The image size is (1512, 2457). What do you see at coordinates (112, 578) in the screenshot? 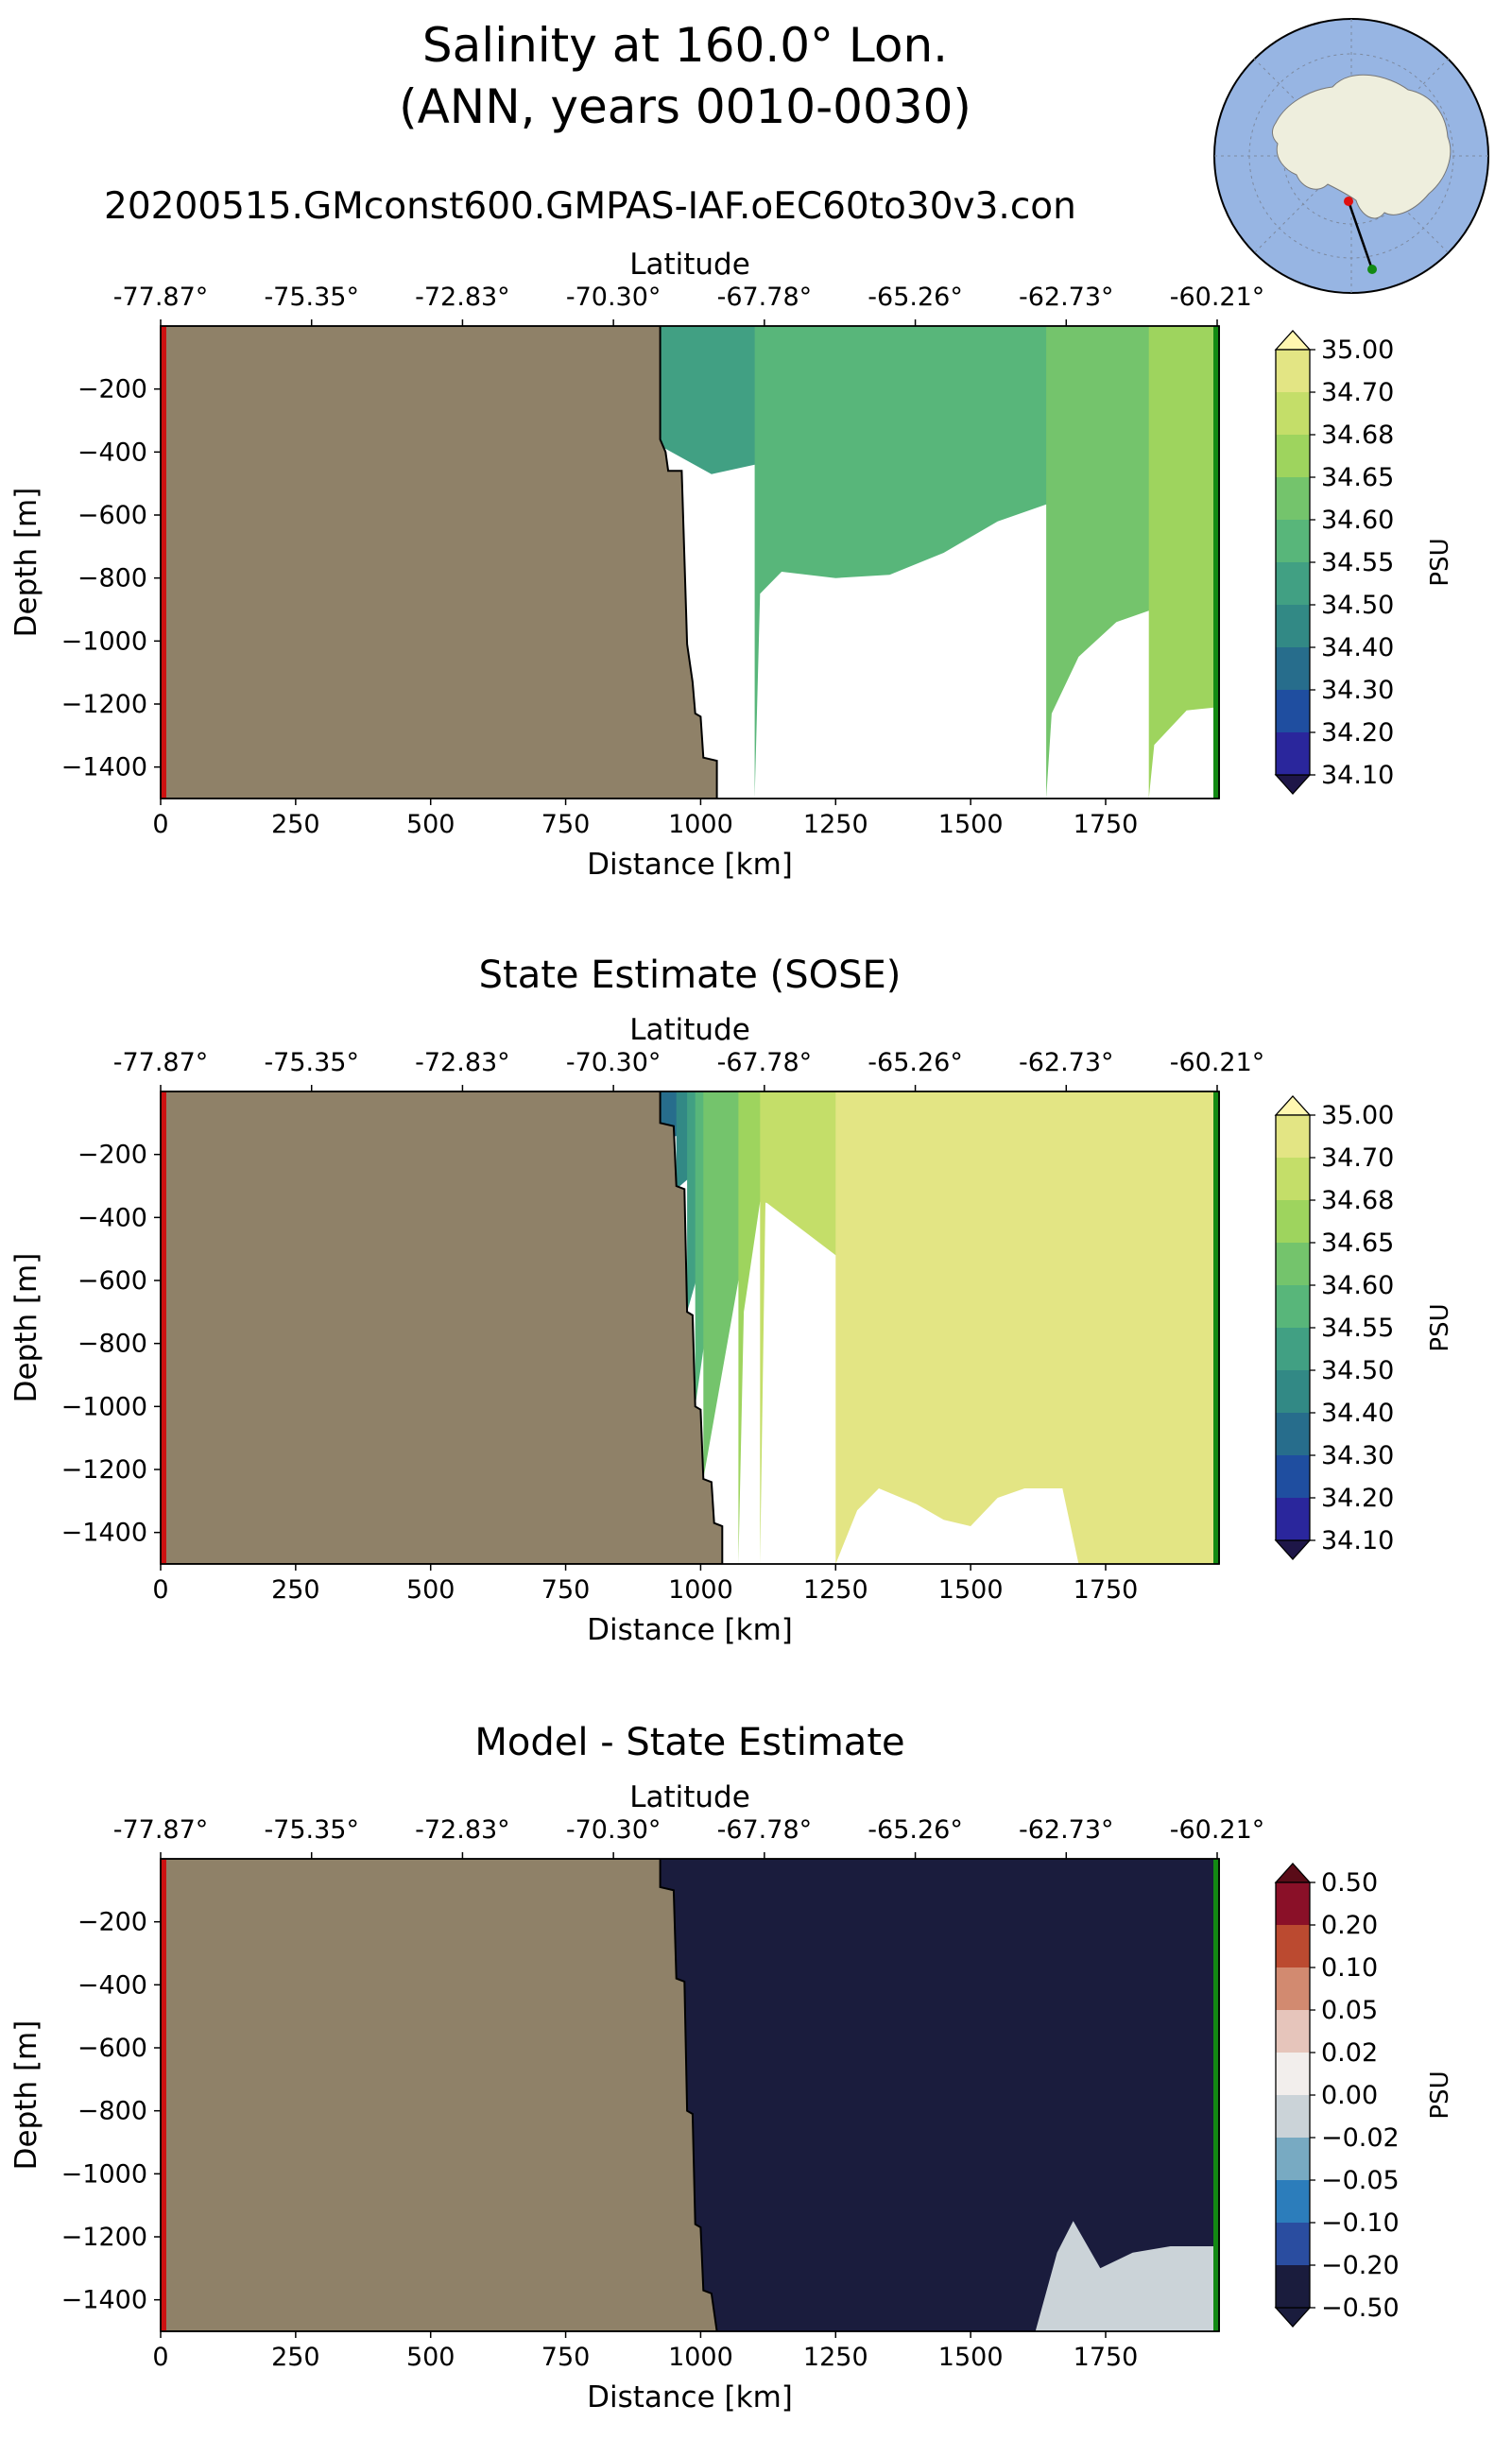
I see `y-tick-label: −800` at bounding box center [112, 578].